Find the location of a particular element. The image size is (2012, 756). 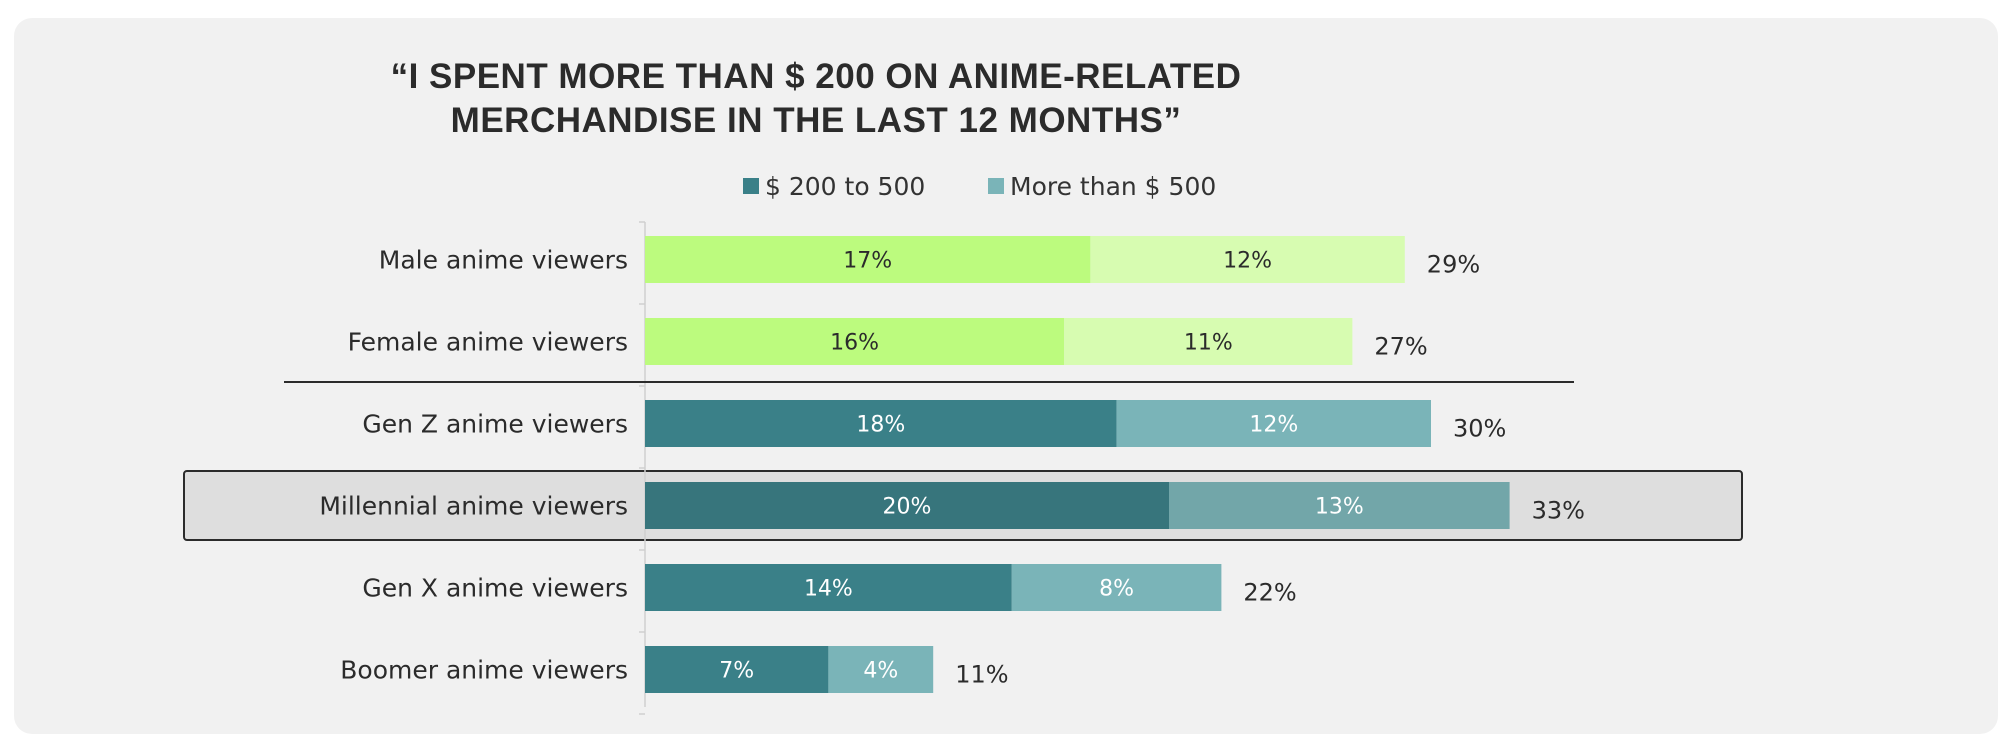

total-label-gen-x-anime-viewers: 22% is located at coordinates (1269, 593).